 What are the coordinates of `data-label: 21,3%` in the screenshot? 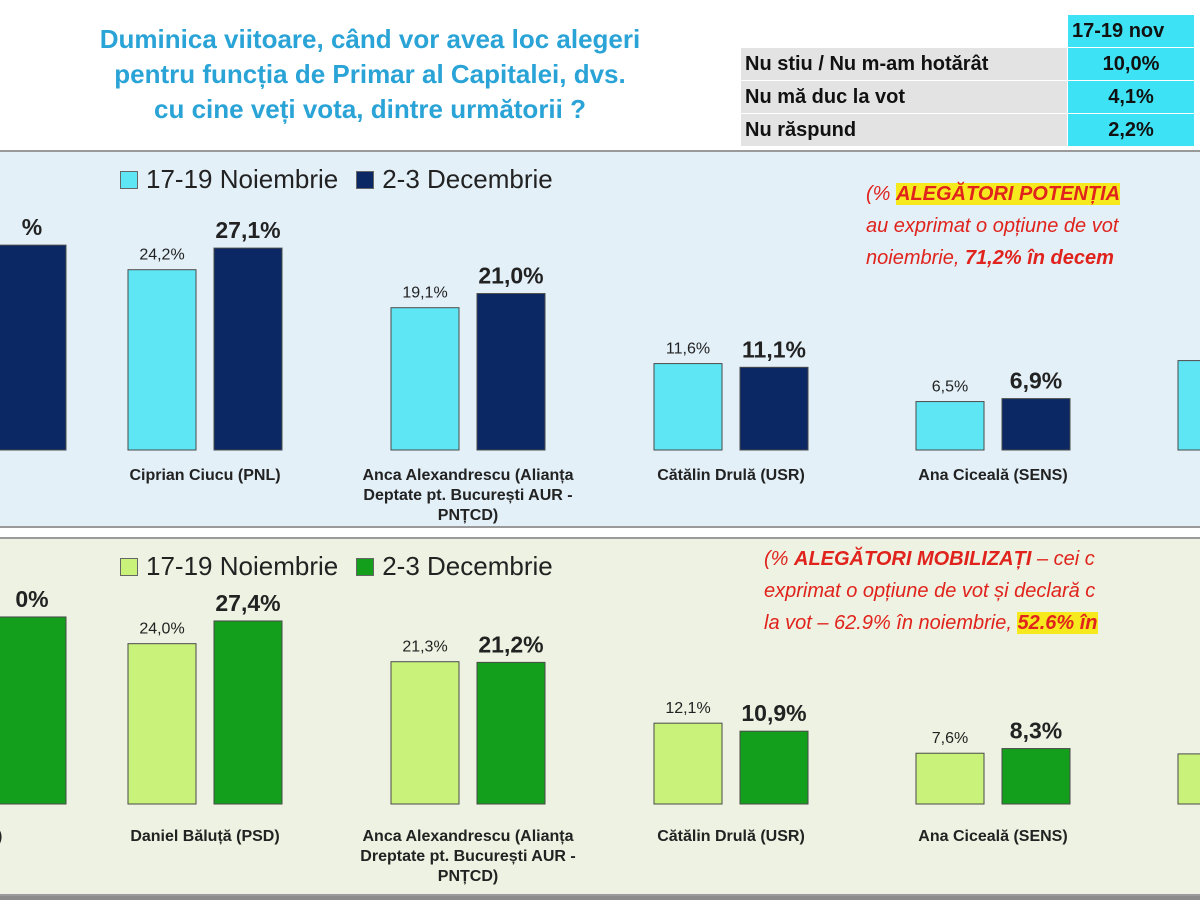 It's located at (424, 647).